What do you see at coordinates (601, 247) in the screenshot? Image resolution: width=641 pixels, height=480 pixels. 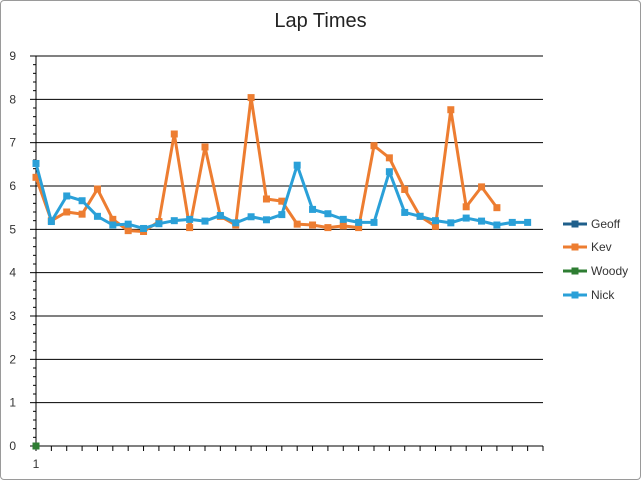 I see `legend-label: Kev` at bounding box center [601, 247].